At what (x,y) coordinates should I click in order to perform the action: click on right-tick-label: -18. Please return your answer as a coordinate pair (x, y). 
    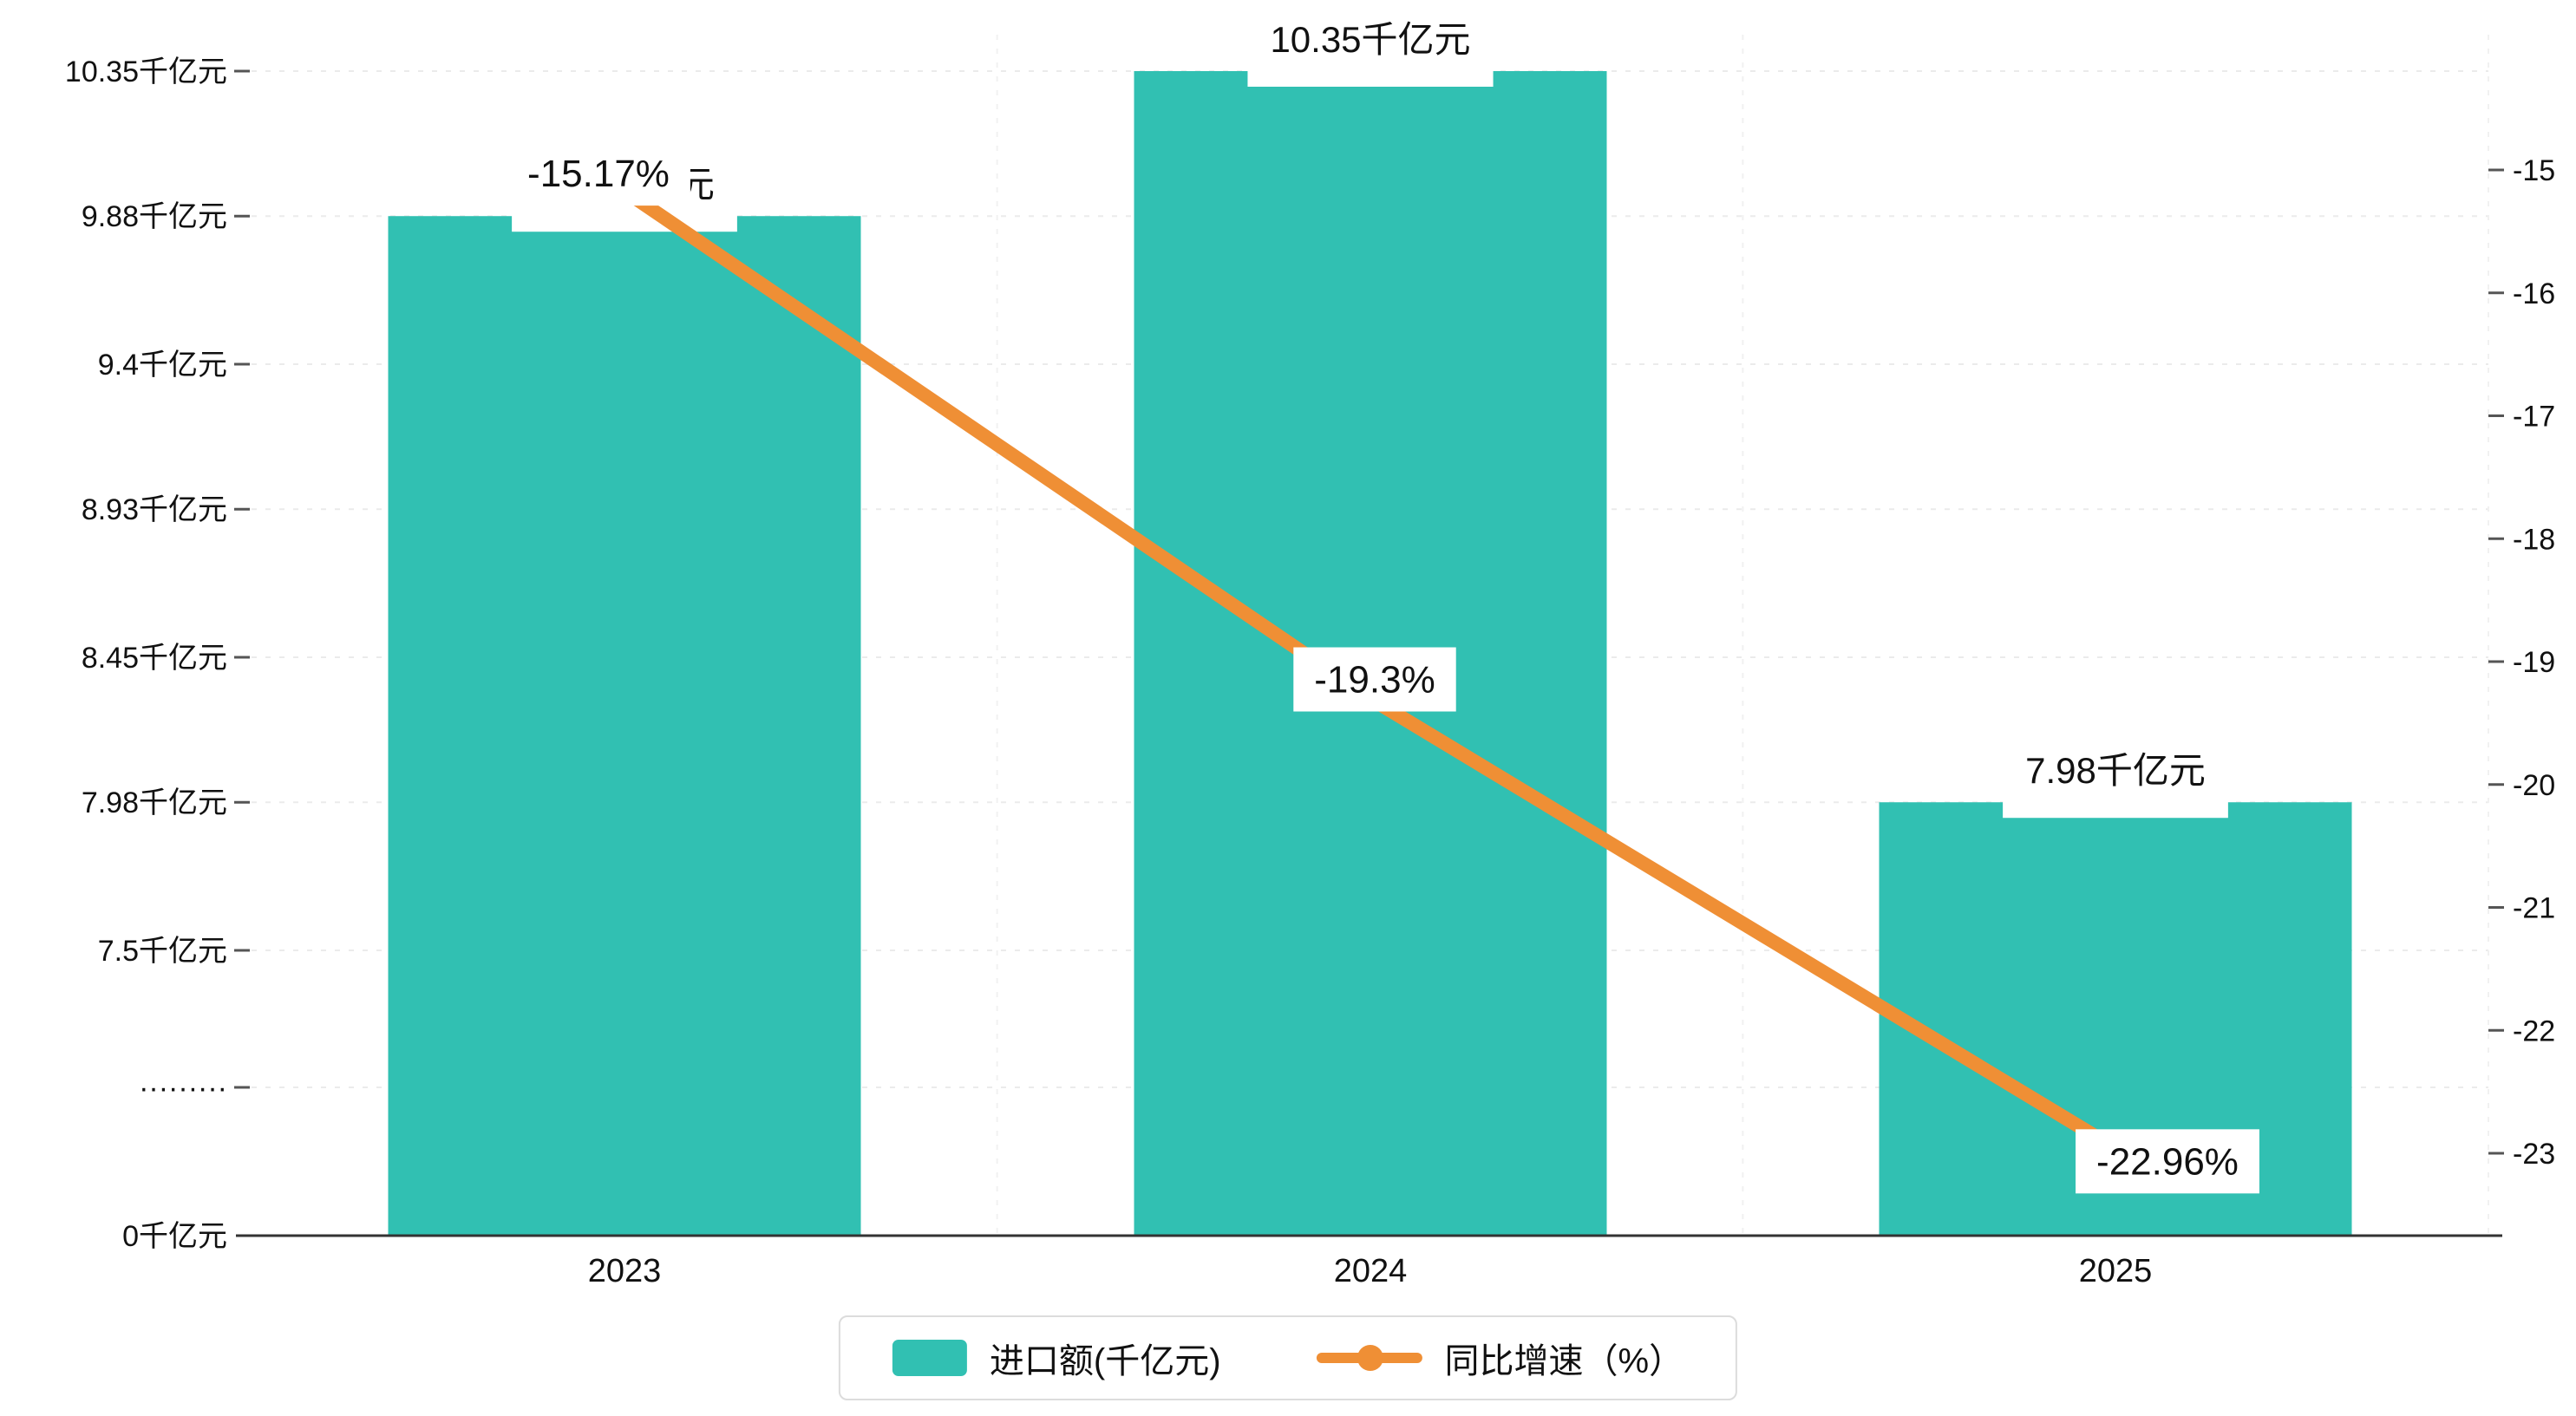
    Looking at the image, I should click on (2534, 539).